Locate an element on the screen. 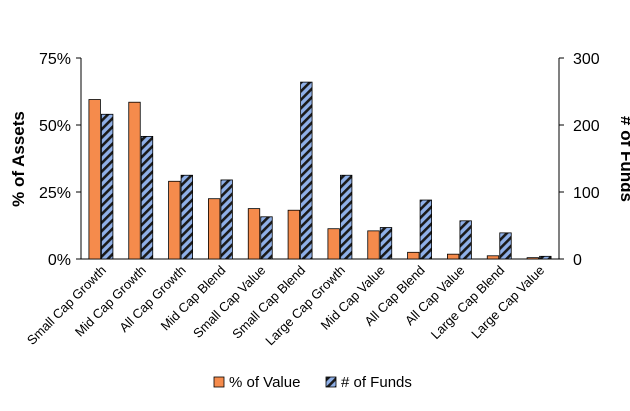  left-tick-label-1: 25% is located at coordinates (55, 193).